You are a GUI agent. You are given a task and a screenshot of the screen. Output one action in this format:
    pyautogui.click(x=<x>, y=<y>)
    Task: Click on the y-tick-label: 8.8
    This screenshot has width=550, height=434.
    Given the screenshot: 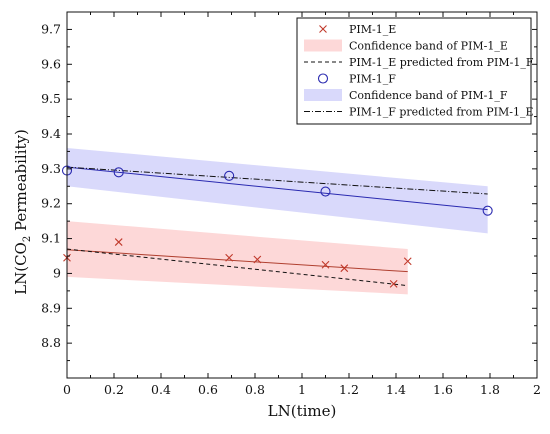 What is the action you would take?
    pyautogui.click(x=51, y=342)
    